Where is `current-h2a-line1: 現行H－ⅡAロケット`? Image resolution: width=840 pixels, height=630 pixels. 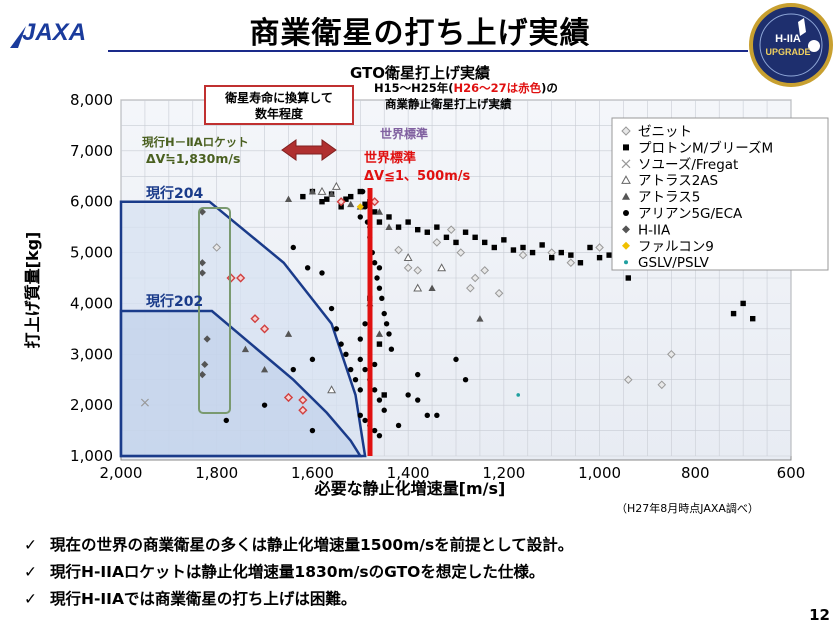
current-h2a-line1: 現行H－ⅡAロケット is located at coordinates (195, 142).